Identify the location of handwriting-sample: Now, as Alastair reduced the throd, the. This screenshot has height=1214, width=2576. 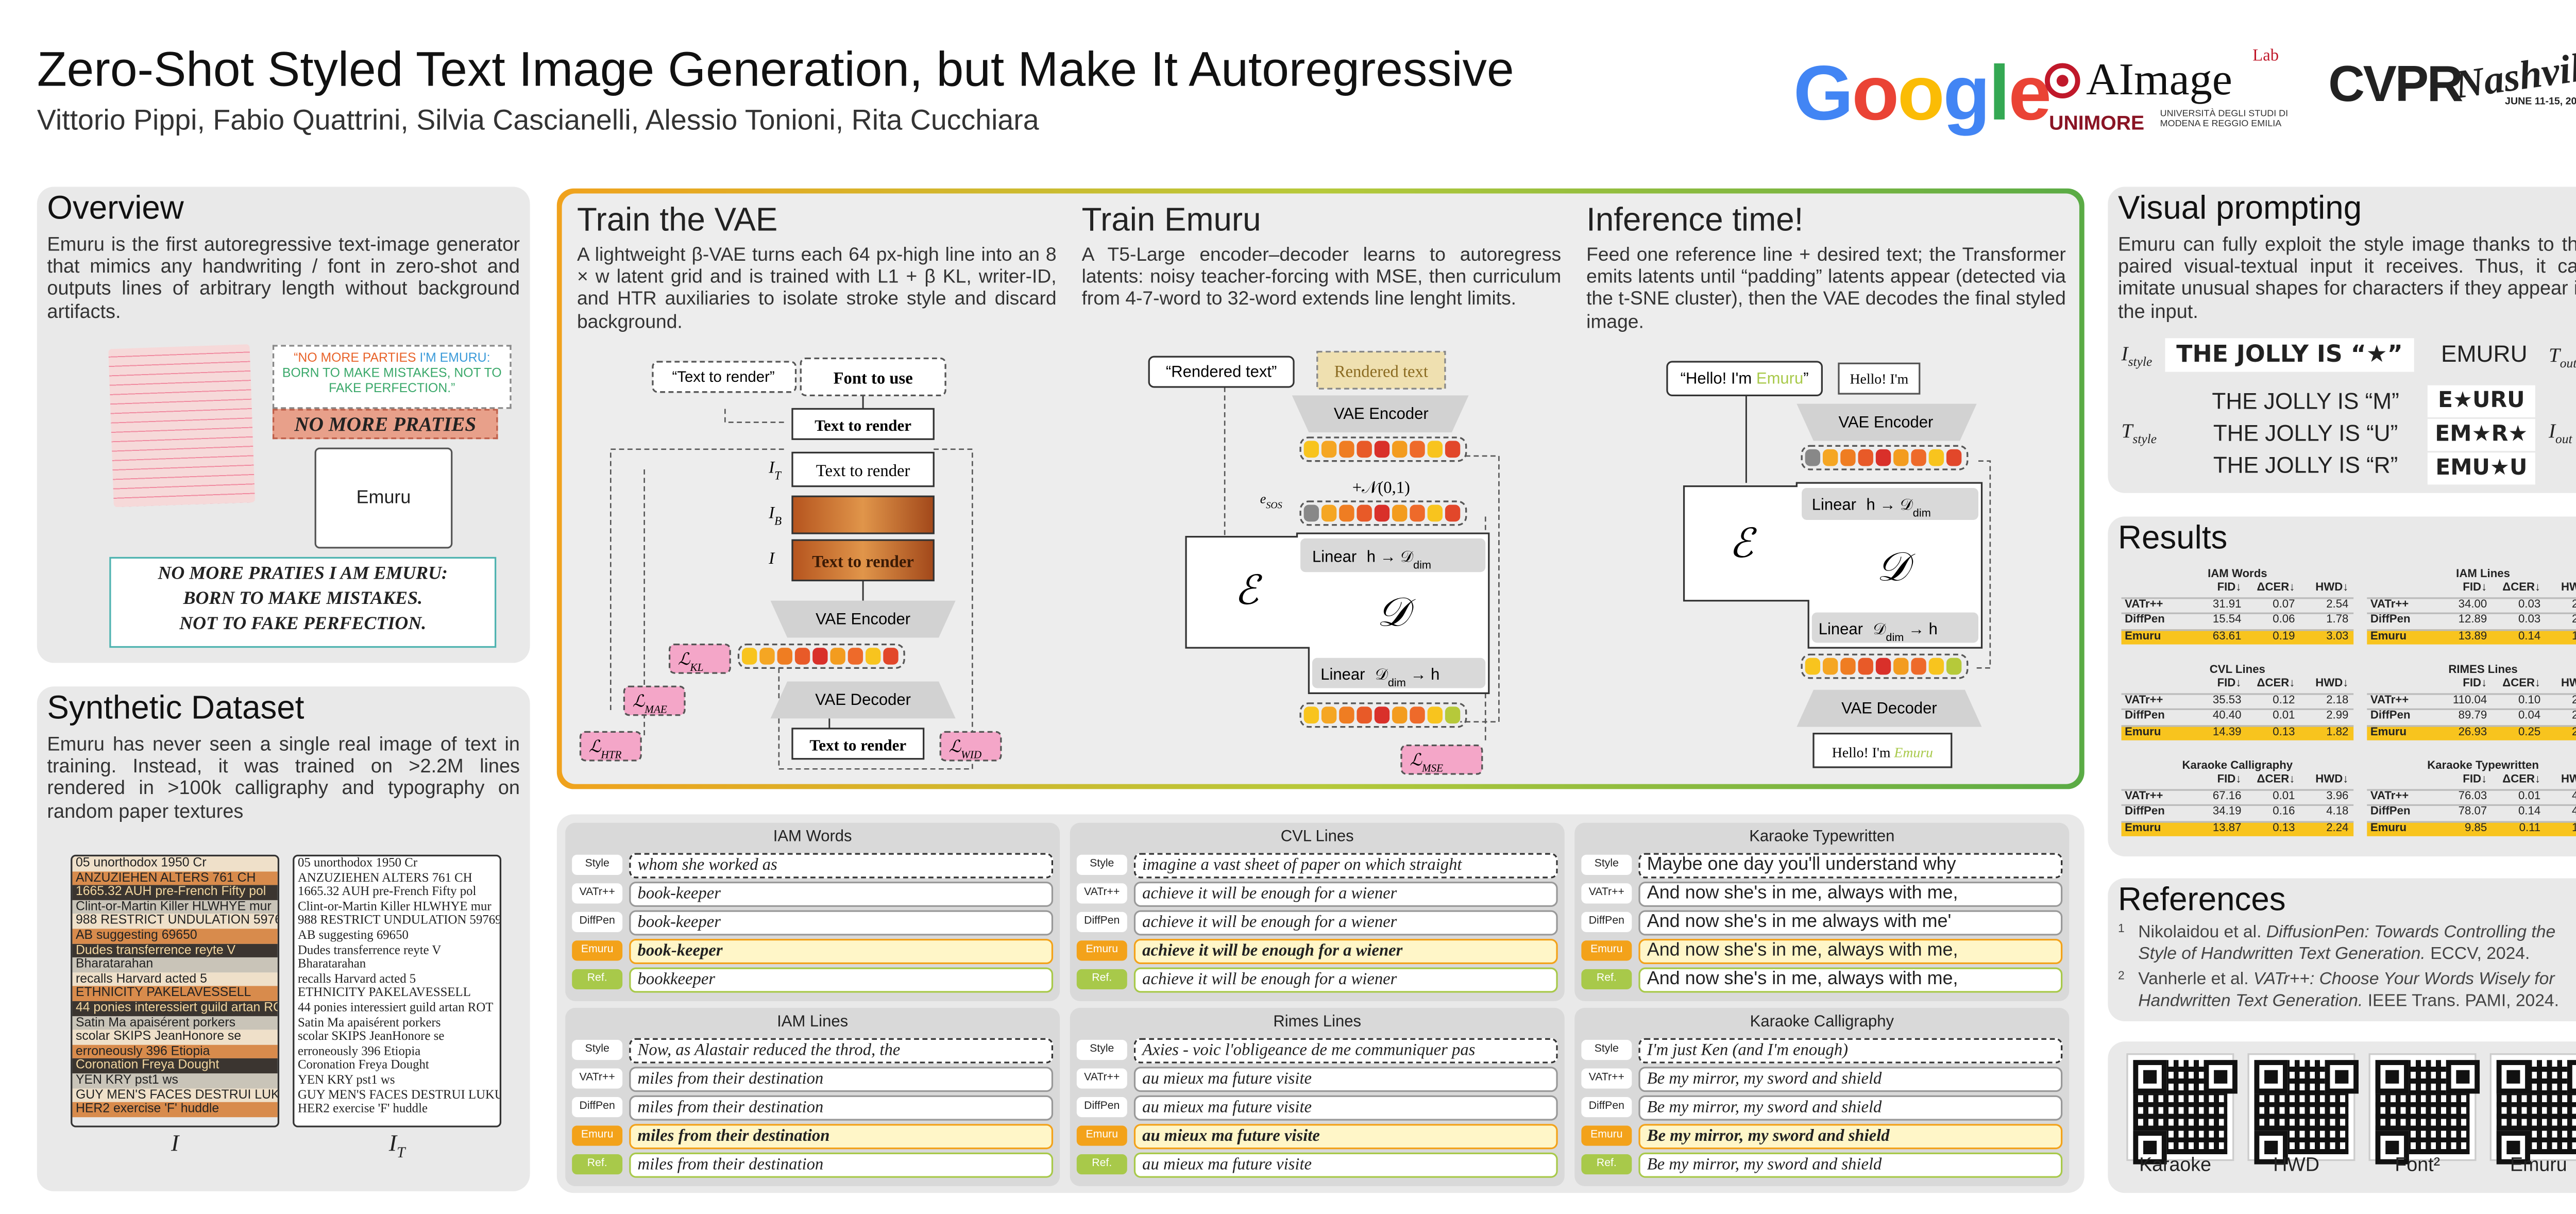
(841, 1051).